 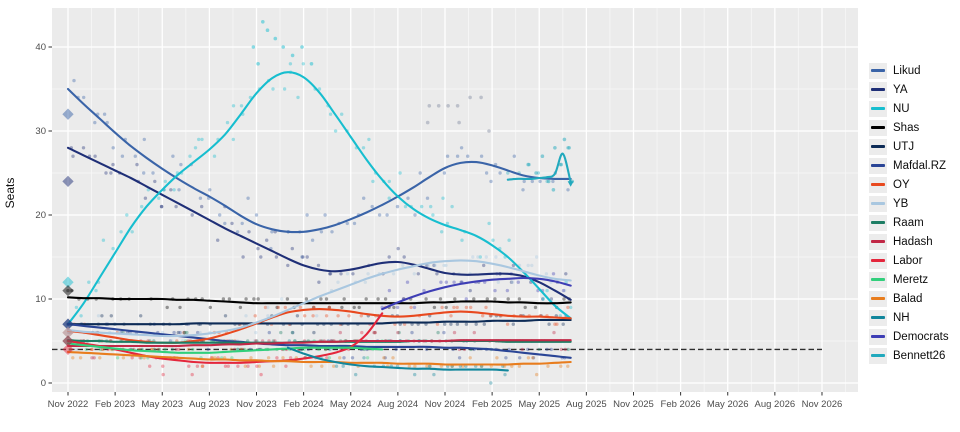 I want to click on trend-line-NH, so click(x=397, y=359).